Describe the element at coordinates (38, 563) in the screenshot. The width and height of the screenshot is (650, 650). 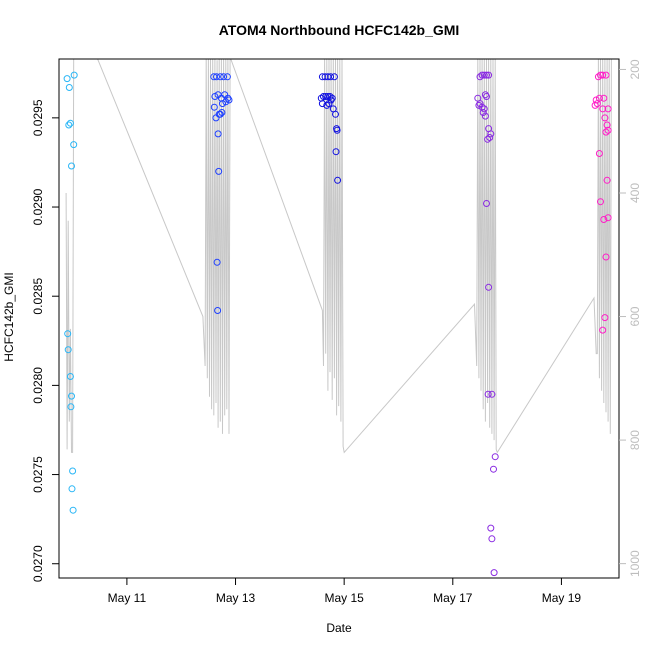
I see `y-tick-label: 0.0270` at that location.